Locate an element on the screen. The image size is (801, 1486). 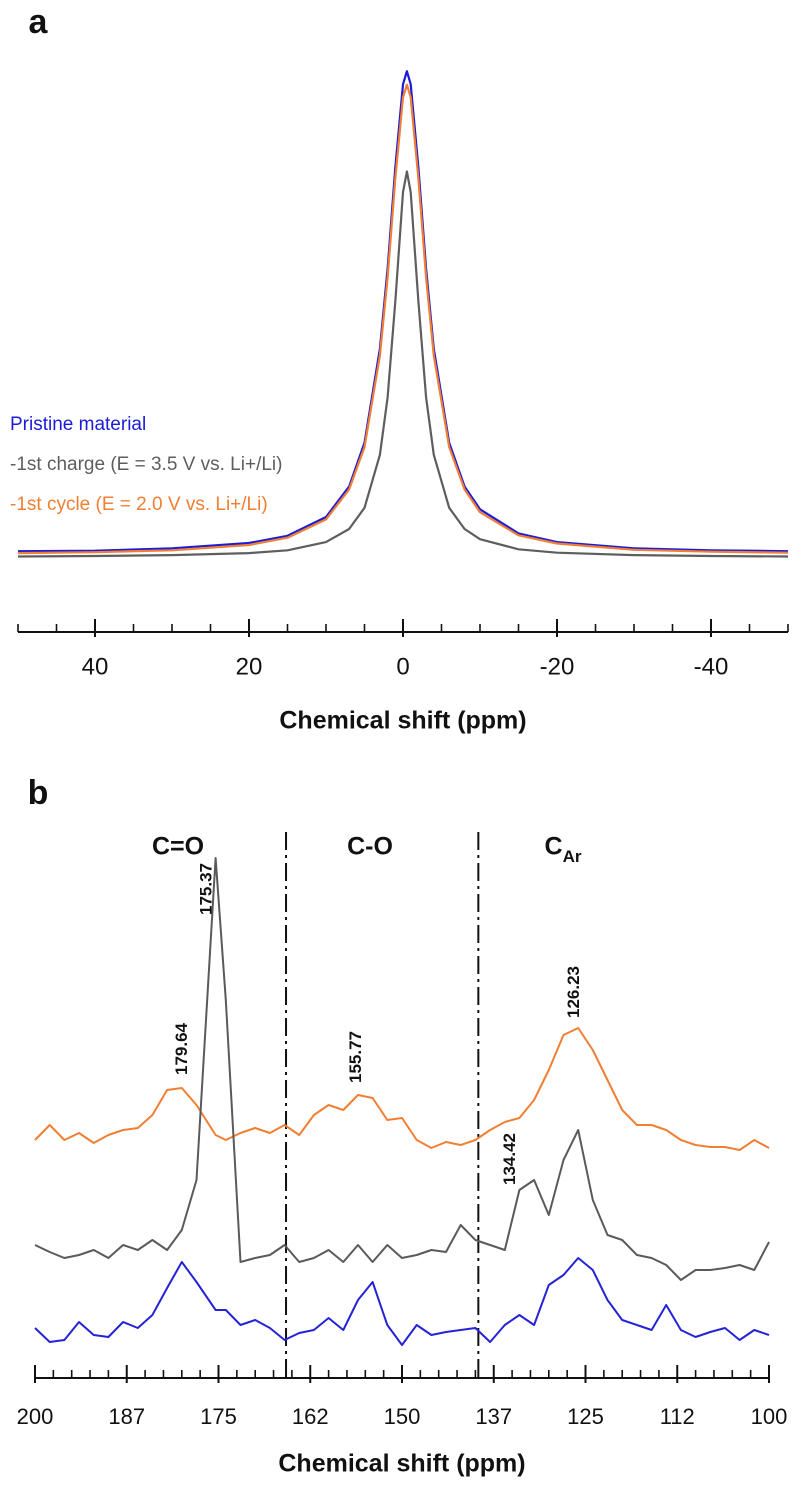
x-tick-label: 100 is located at coordinates (769, 1416).